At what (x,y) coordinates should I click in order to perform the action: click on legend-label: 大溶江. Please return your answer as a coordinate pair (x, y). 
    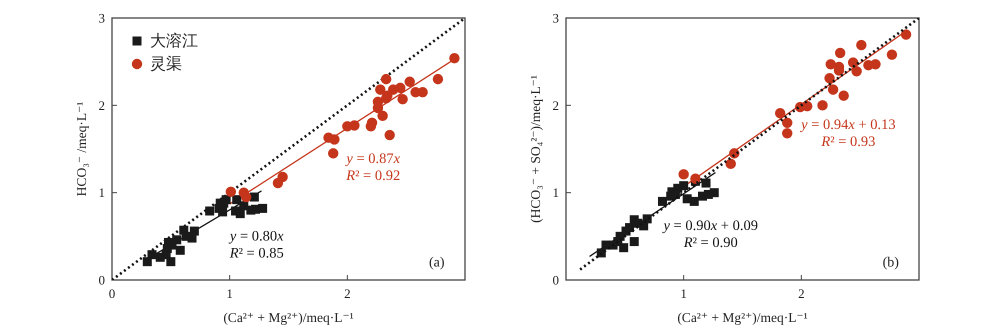
    Looking at the image, I should click on (174, 41).